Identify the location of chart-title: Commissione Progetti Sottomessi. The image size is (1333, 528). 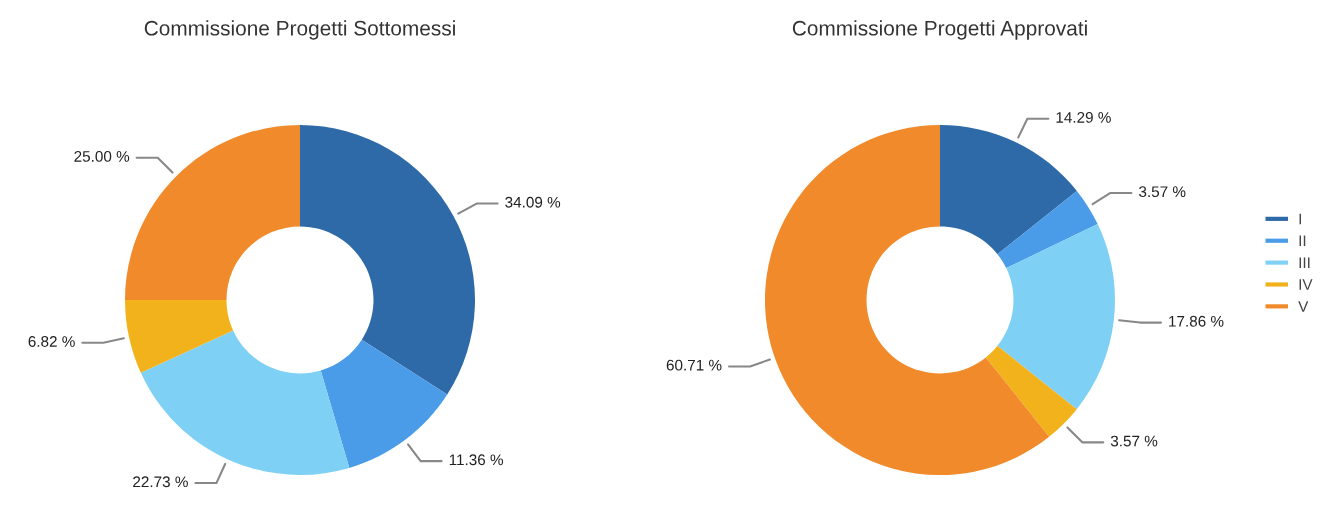
(299, 30).